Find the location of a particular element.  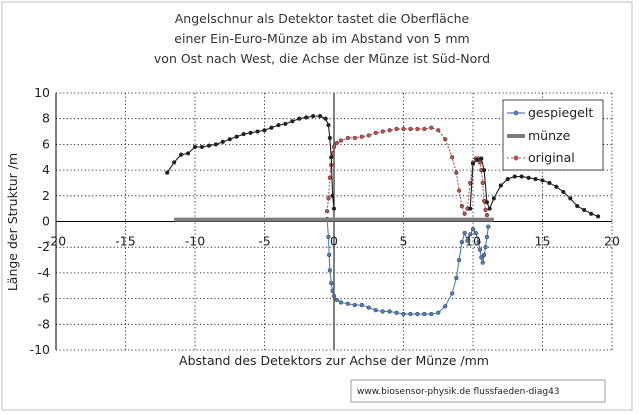

y-tick-label: 2 is located at coordinates (46, 195).